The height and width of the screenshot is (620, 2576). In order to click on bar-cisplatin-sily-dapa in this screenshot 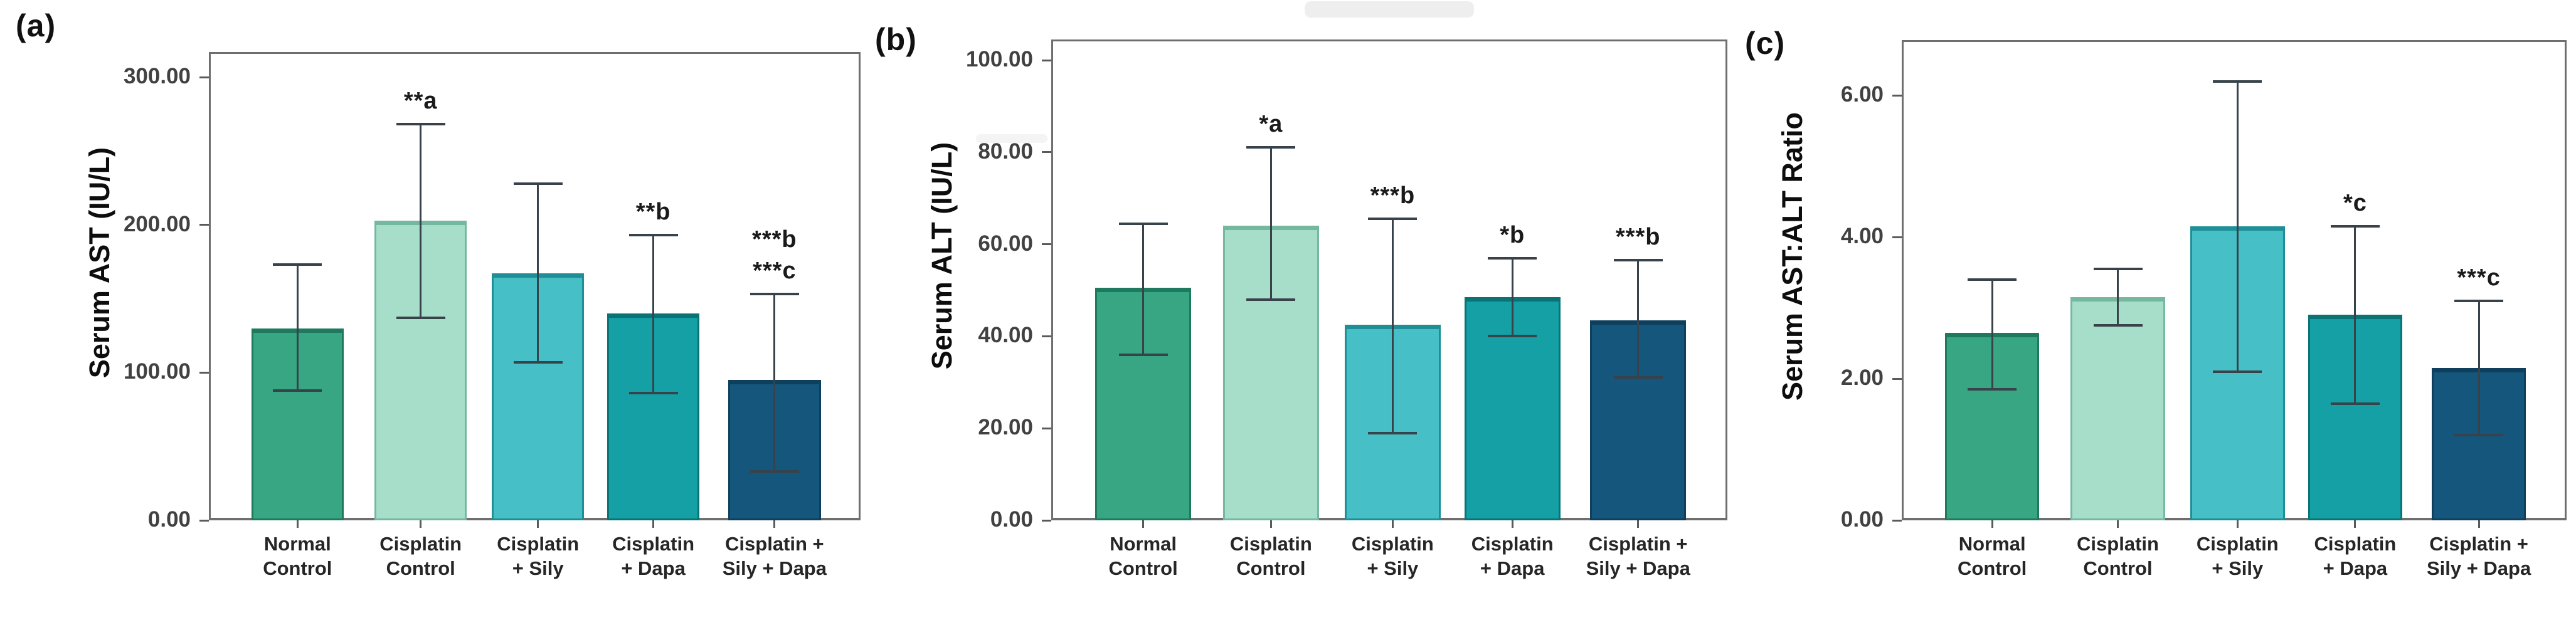, I will do `click(1638, 420)`.